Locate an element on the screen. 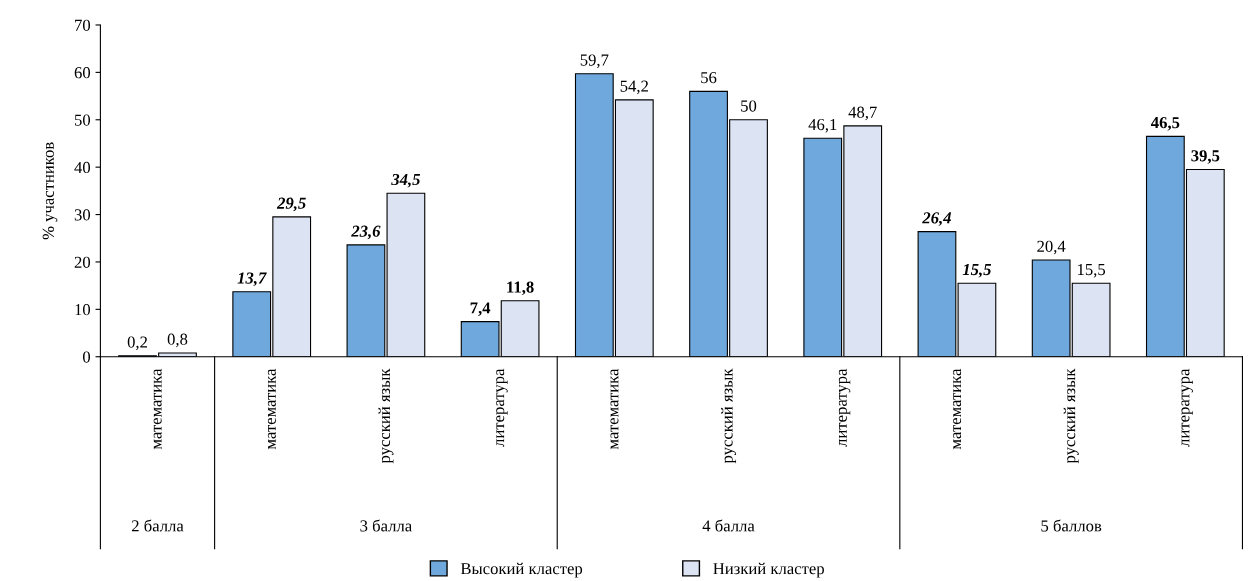 This screenshot has width=1255, height=581. y-tick-label: 30 is located at coordinates (82, 215).